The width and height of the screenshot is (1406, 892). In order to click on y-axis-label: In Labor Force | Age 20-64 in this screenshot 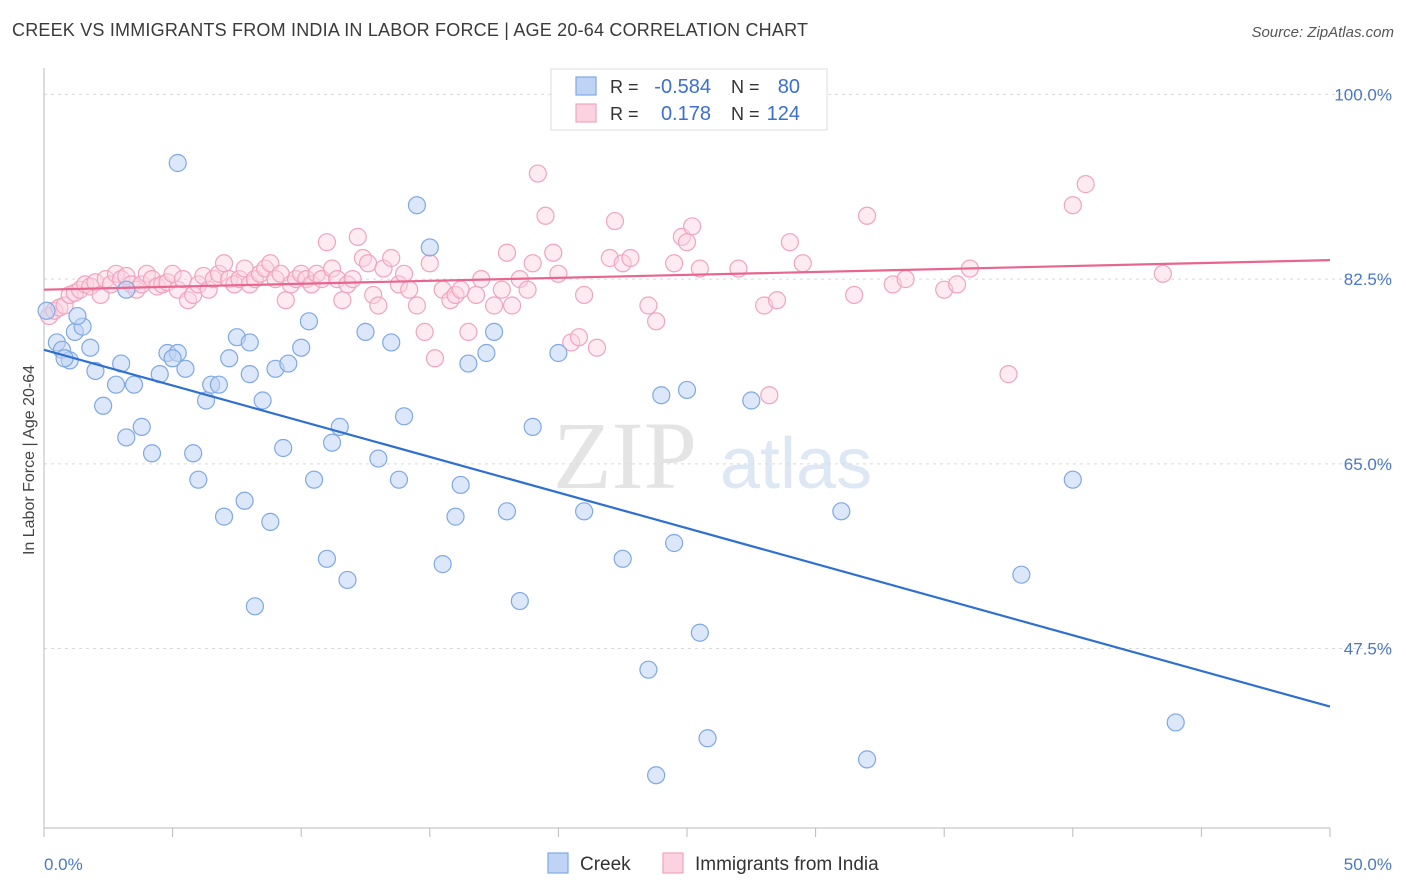, I will do `click(29, 460)`.